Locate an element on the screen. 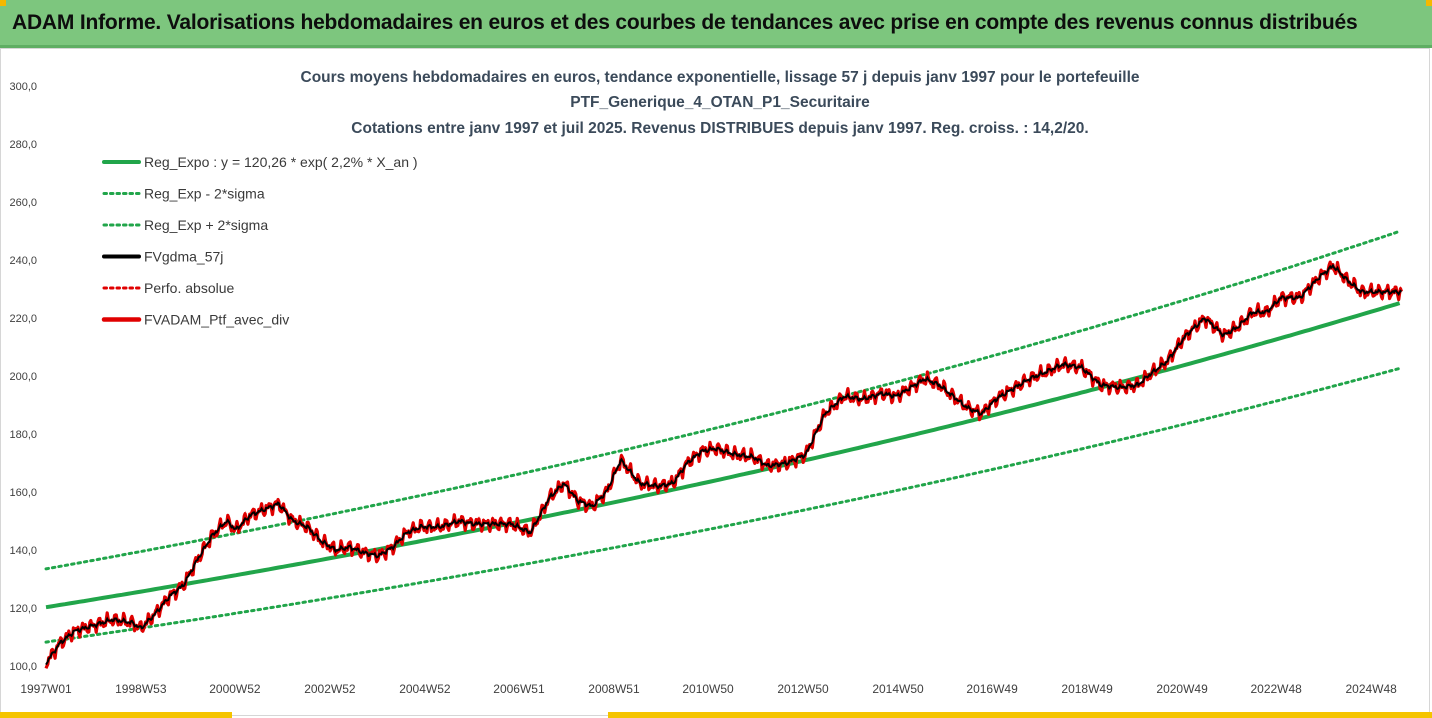 This screenshot has height=718, width=1432. x-tick-label: 2012W50 is located at coordinates (803, 689).